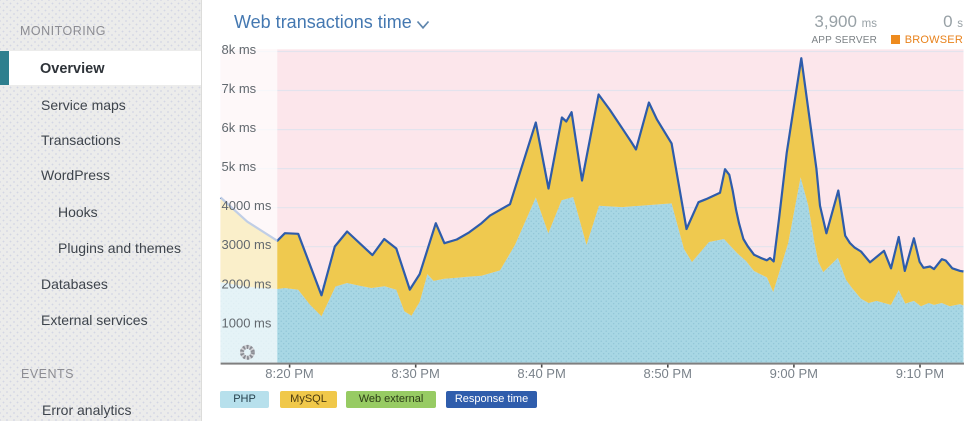 Image resolution: width=970 pixels, height=421 pixels. What do you see at coordinates (415, 373) in the screenshot?
I see `svg-text: 8:30 PM` at bounding box center [415, 373].